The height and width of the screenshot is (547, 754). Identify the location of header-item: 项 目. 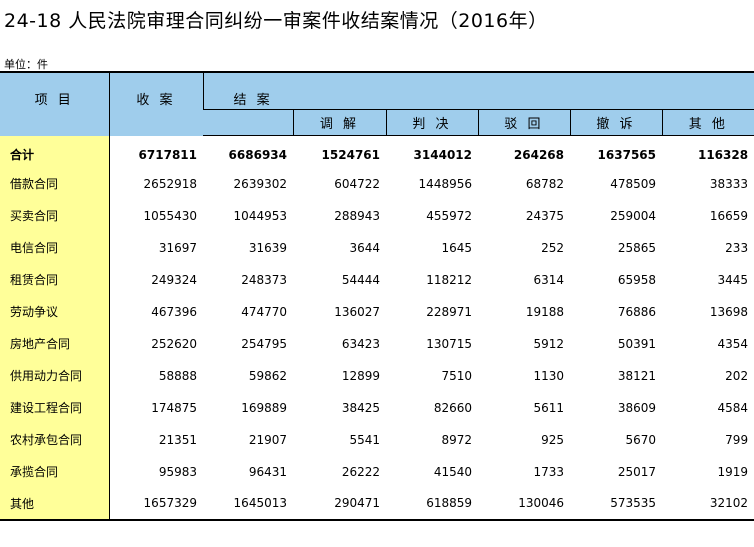
(54, 103).